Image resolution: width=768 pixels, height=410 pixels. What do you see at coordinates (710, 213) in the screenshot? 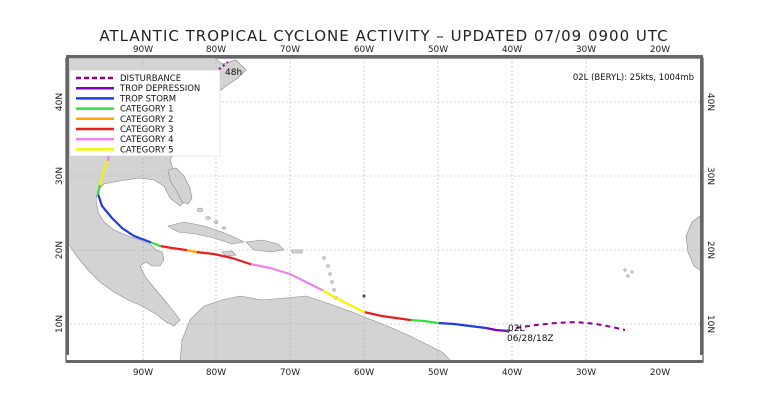
I see `latitude-labels-right: 40N 30N 20N 10N` at bounding box center [710, 213].